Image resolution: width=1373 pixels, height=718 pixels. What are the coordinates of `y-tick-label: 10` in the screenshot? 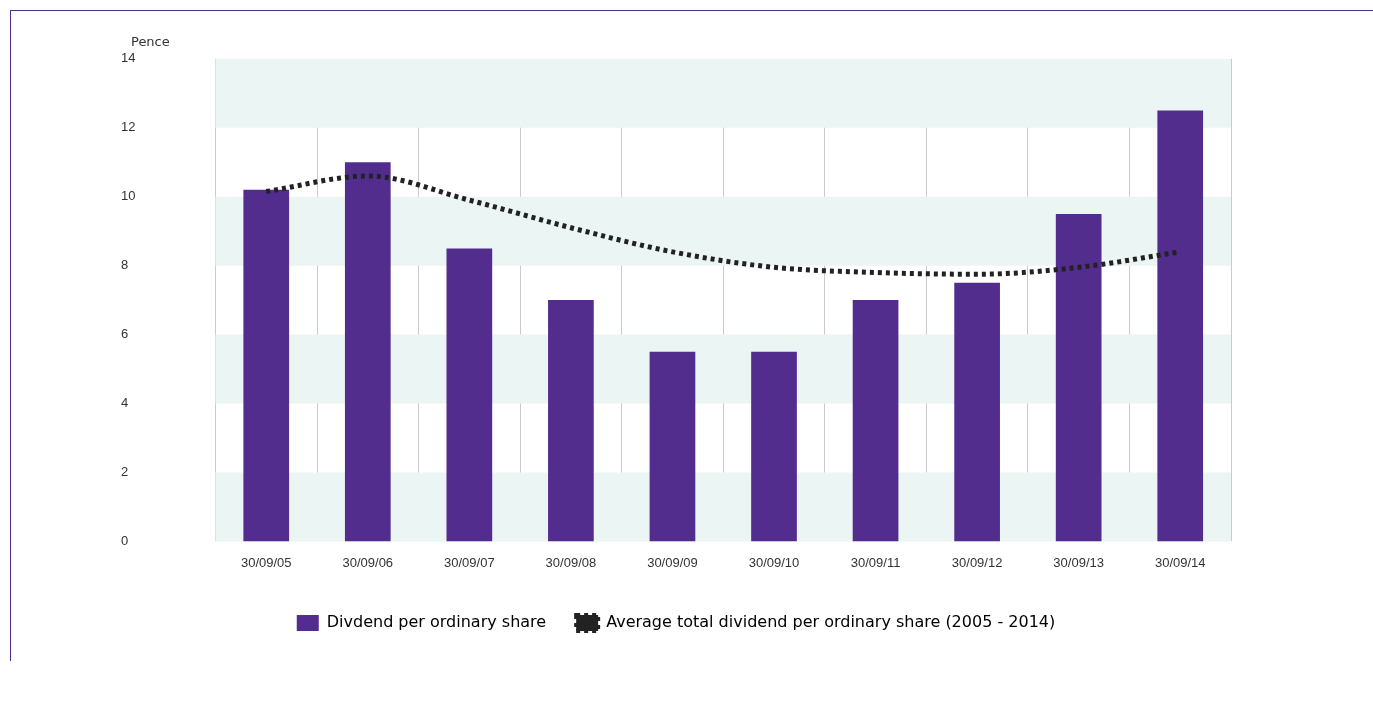 It's located at (128, 196).